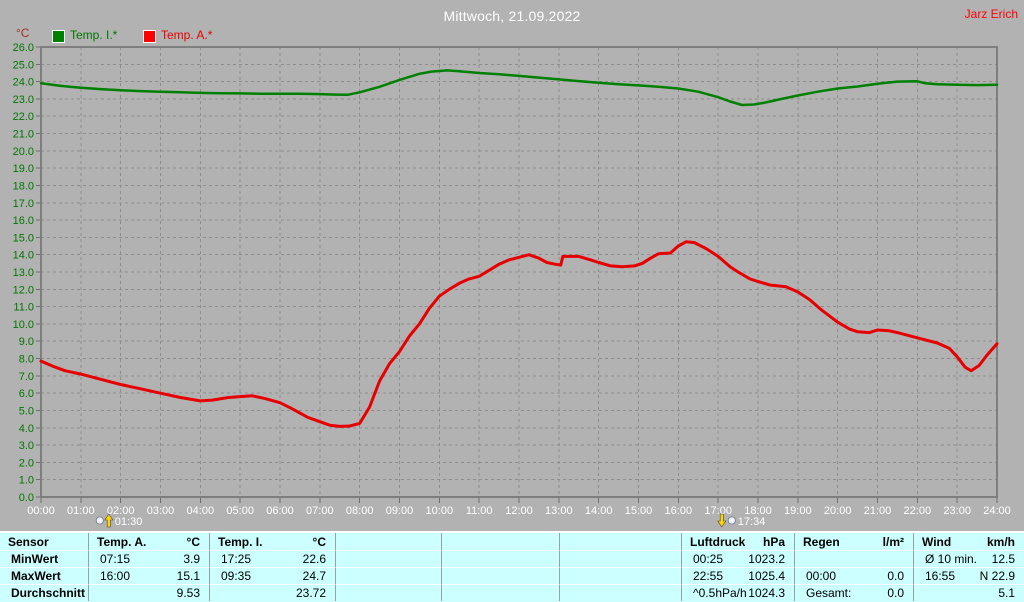 This screenshot has height=602, width=1024. Describe the element at coordinates (23, 273) in the screenshot. I see `y-axis-label: 13.0` at that location.